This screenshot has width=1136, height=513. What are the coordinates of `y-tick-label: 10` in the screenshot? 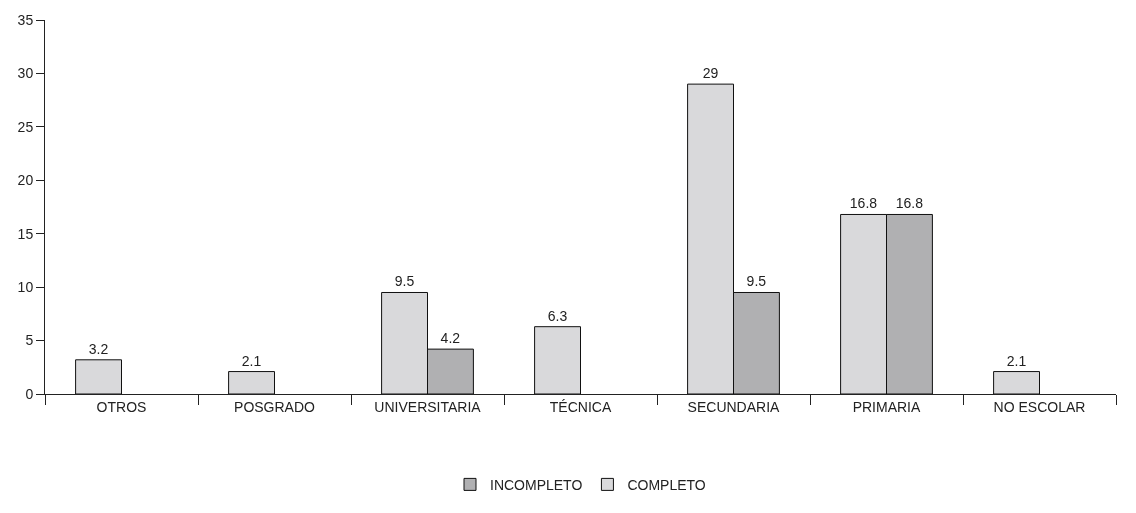 It's located at (25, 287).